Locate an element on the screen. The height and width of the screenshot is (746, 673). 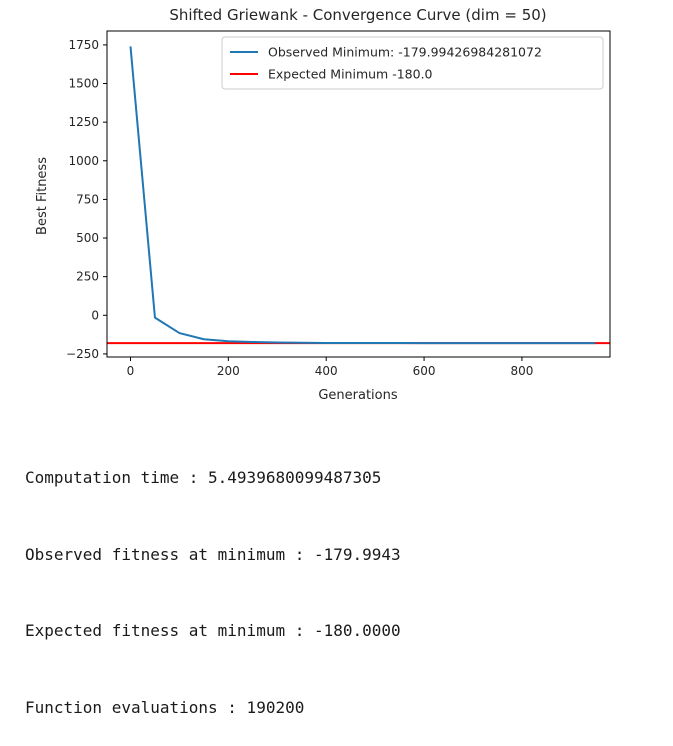
y-tick-label: 250 is located at coordinates (87, 277).